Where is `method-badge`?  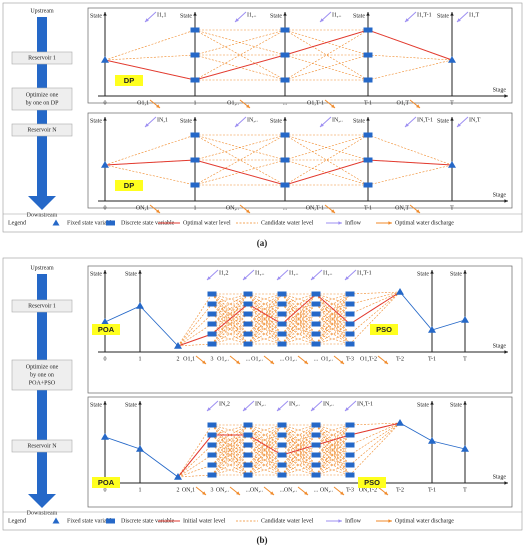
method-badge is located at coordinates (372, 482).